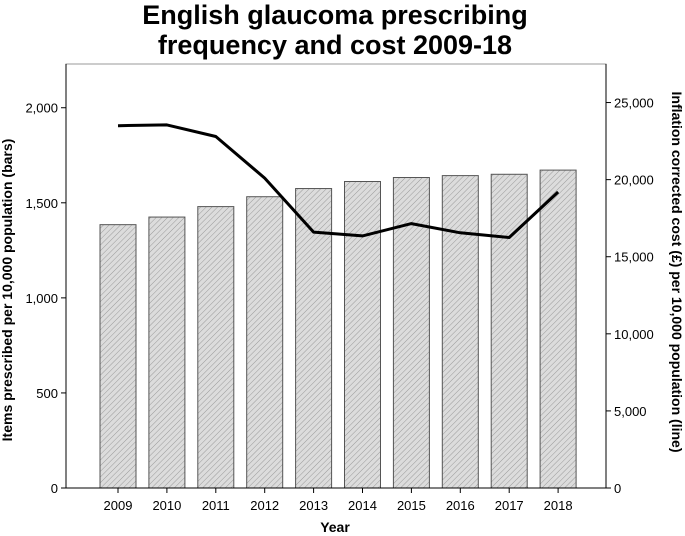  Describe the element at coordinates (362, 335) in the screenshot. I see `bar-2014` at that location.